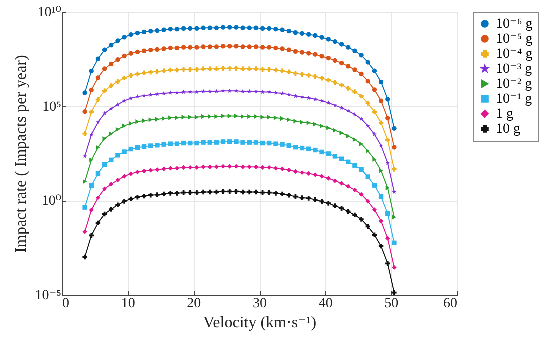  What do you see at coordinates (508, 129) in the screenshot?
I see `legend-label: 10 g` at bounding box center [508, 129].